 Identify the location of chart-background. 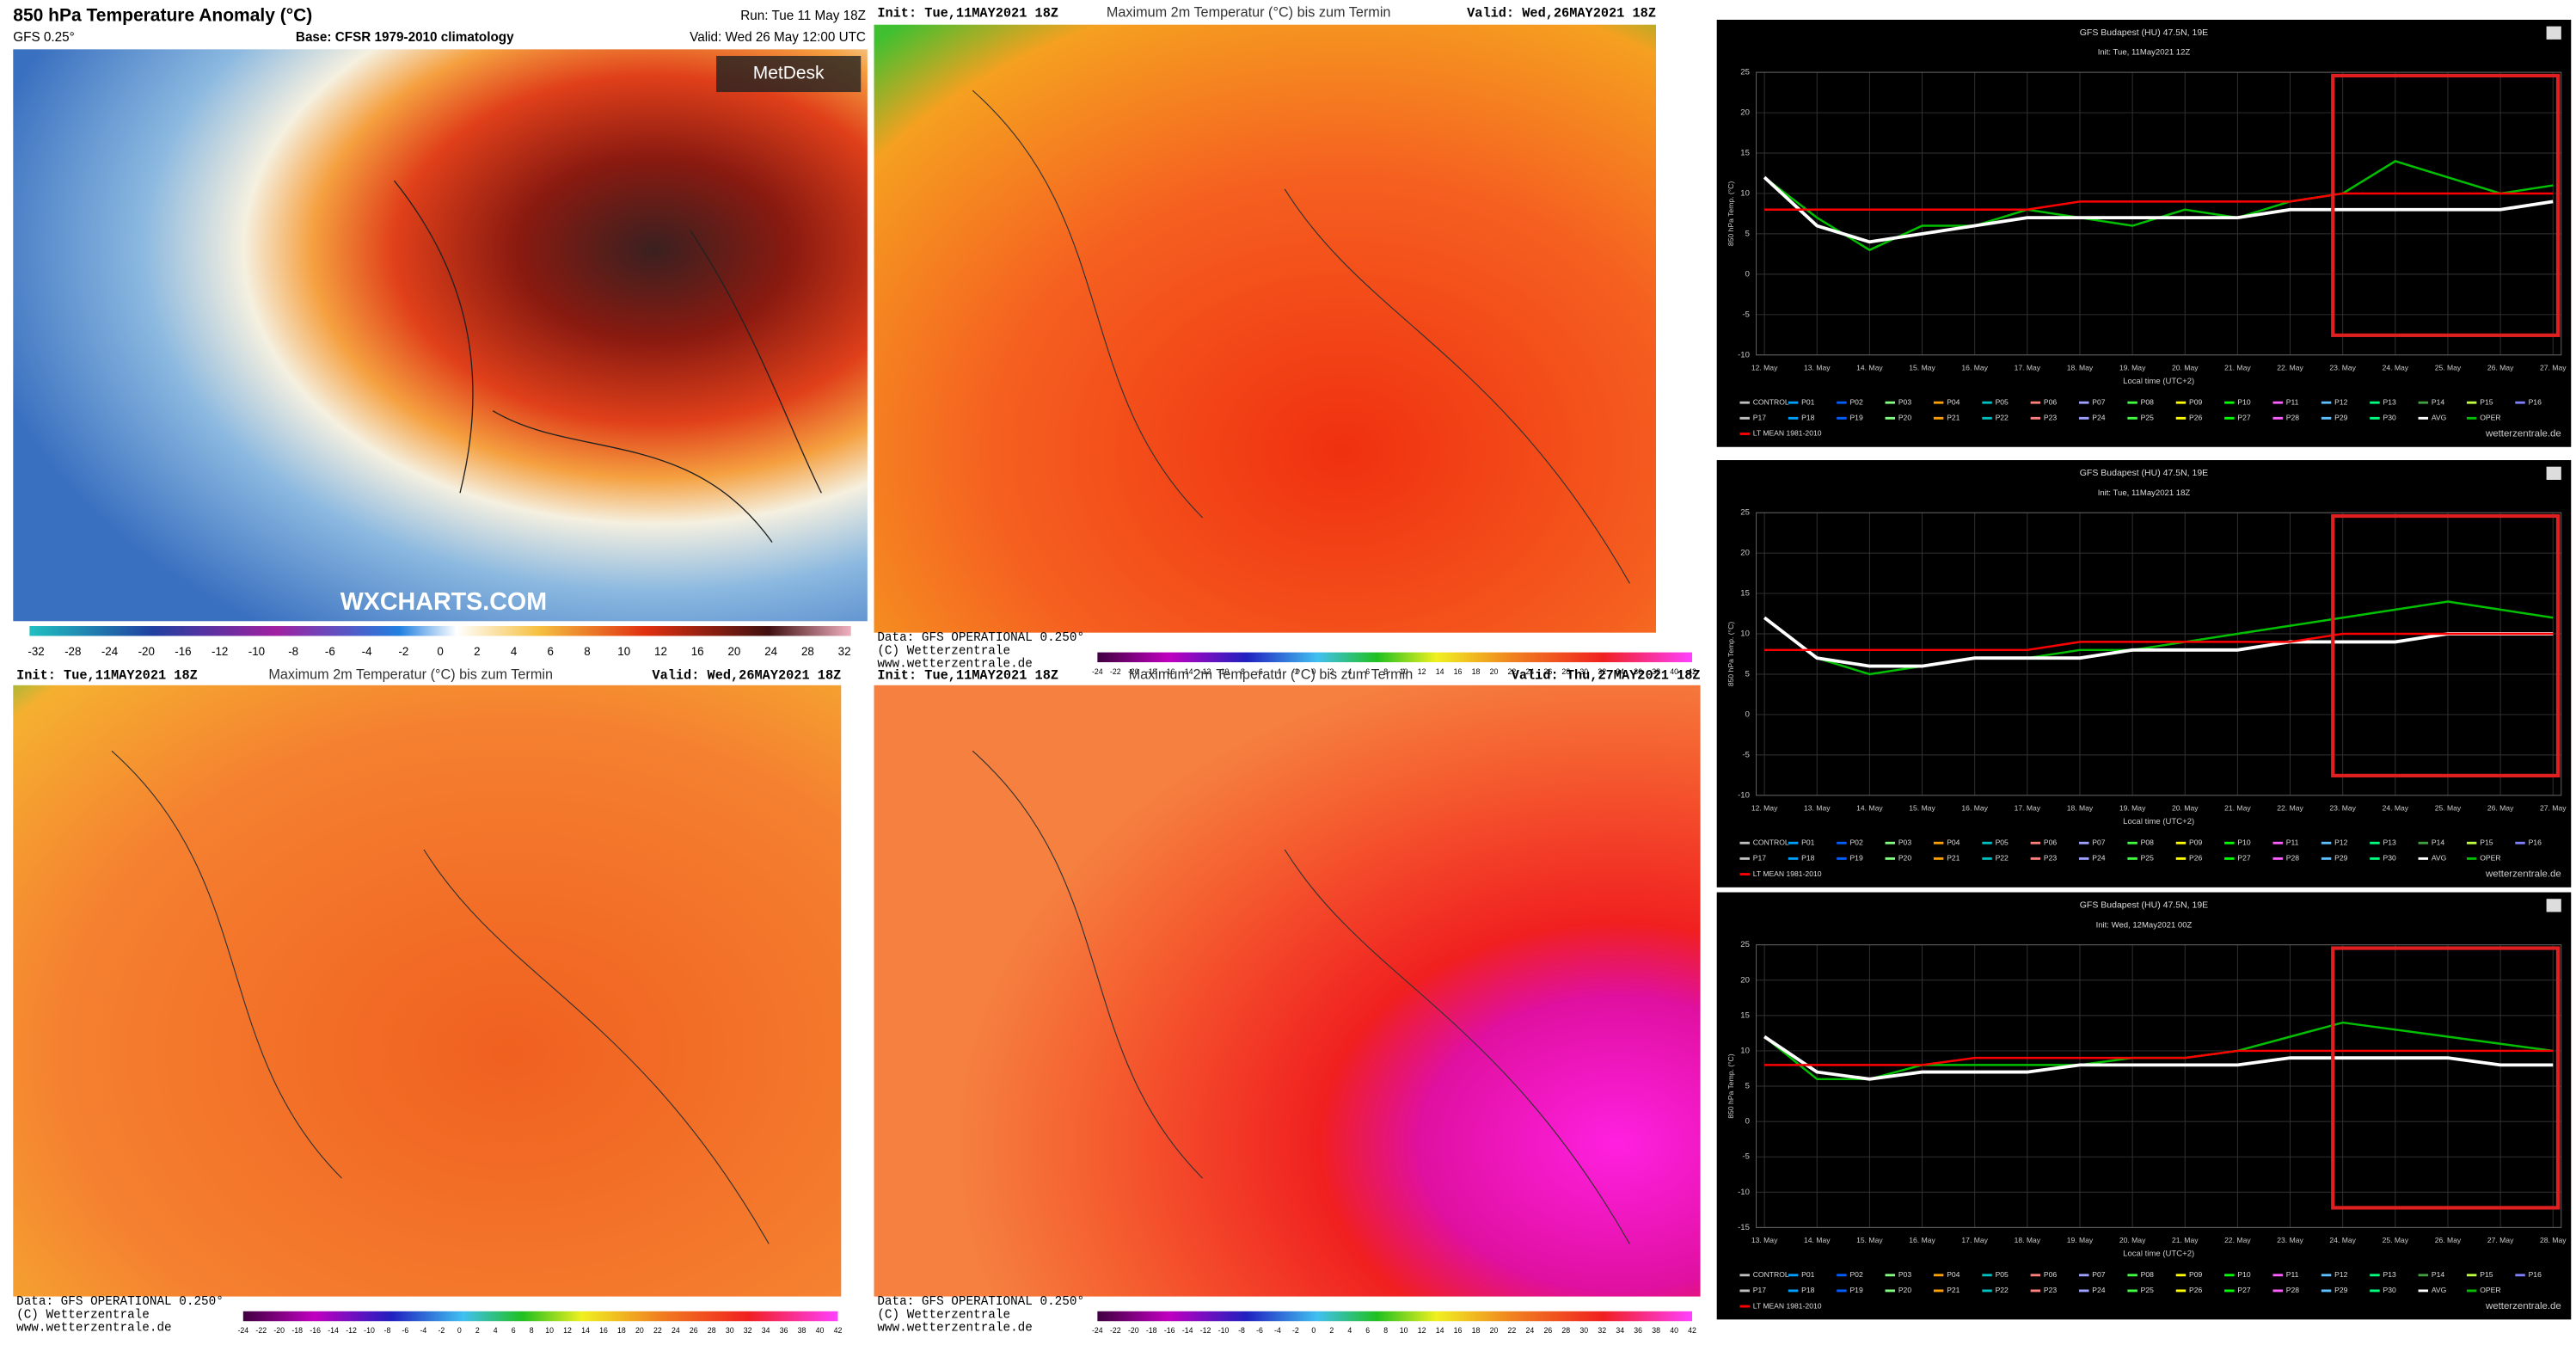
(2144, 674).